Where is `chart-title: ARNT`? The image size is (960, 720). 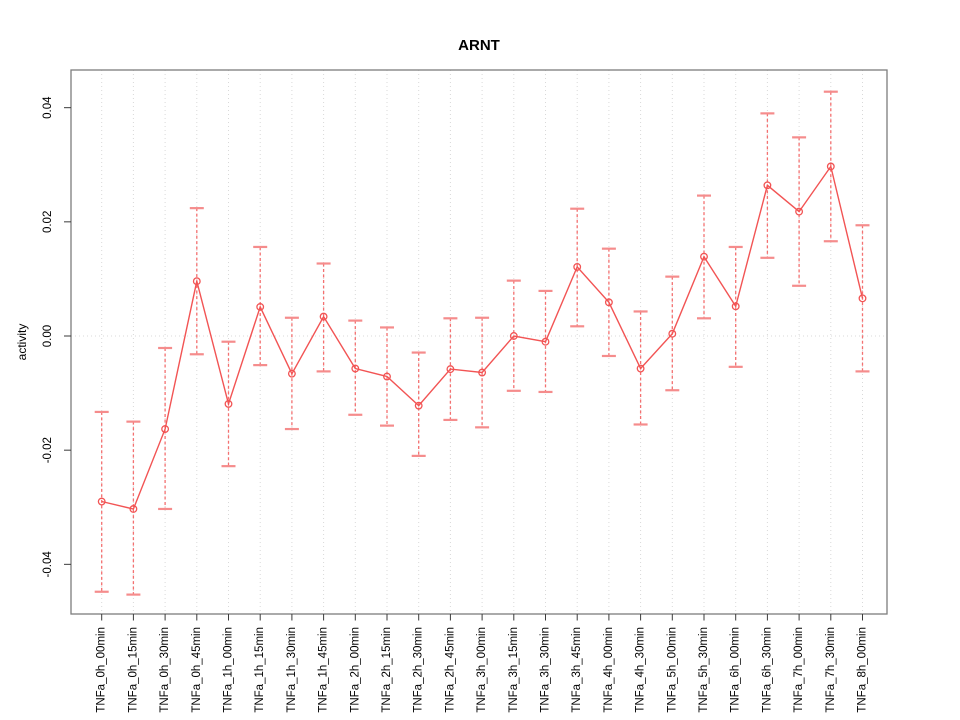
chart-title: ARNT is located at coordinates (479, 45).